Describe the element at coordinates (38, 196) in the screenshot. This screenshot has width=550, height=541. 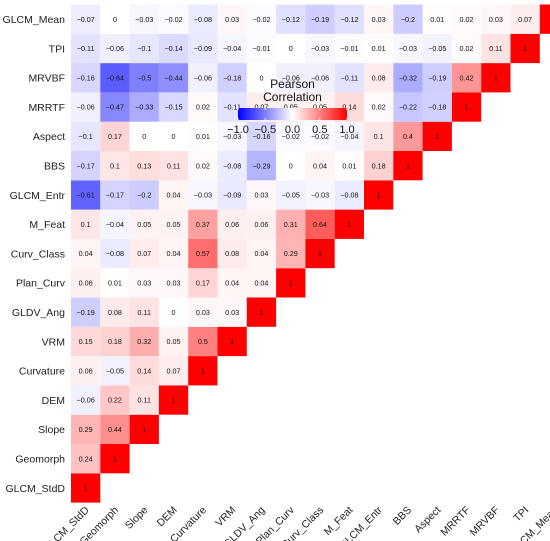
I see `y-axis-label: GLCM_Entr` at that location.